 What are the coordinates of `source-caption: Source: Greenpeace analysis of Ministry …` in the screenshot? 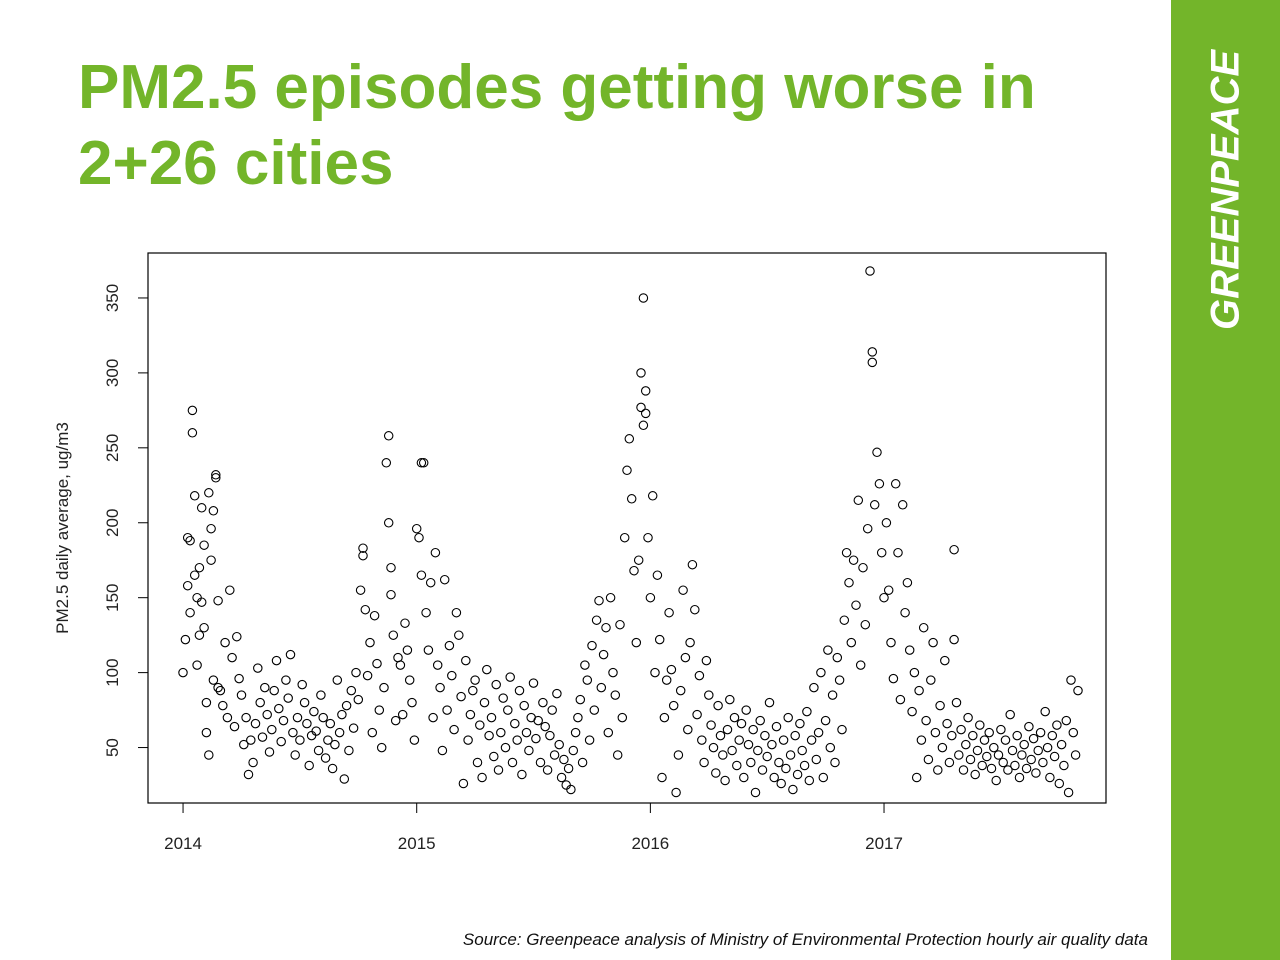 It's located at (805, 939).